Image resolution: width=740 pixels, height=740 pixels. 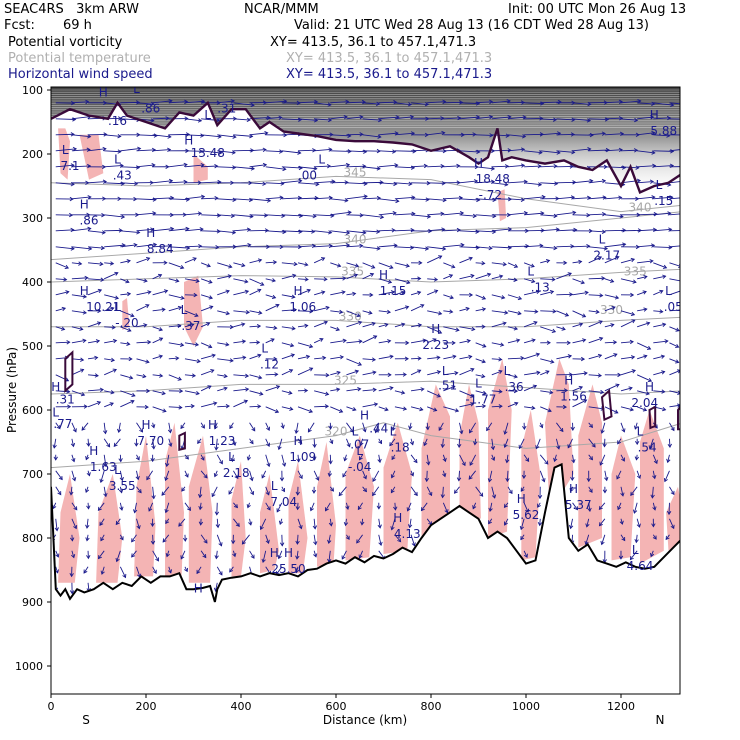 What do you see at coordinates (174, 499) in the screenshot?
I see `pv-shading-region` at bounding box center [174, 499].